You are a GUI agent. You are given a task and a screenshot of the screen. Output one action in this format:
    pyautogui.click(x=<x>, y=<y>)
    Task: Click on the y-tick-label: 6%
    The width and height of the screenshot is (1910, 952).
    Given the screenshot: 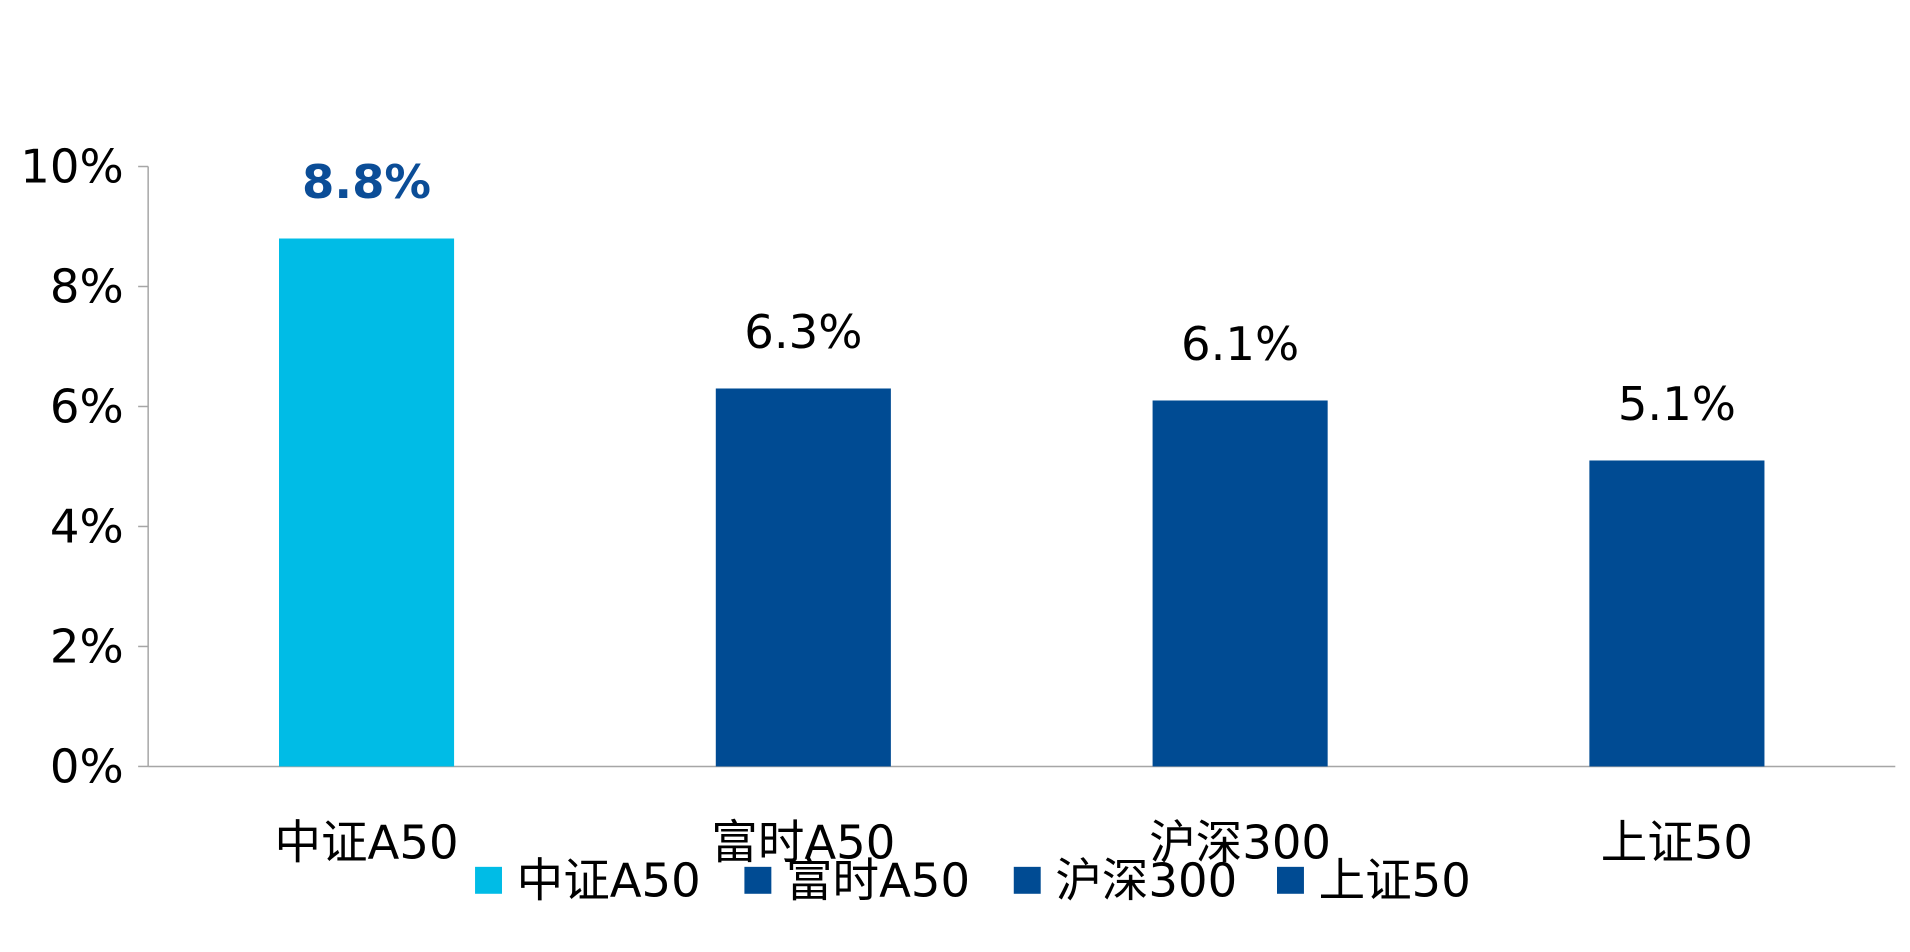 What is the action you would take?
    pyautogui.click(x=87, y=406)
    